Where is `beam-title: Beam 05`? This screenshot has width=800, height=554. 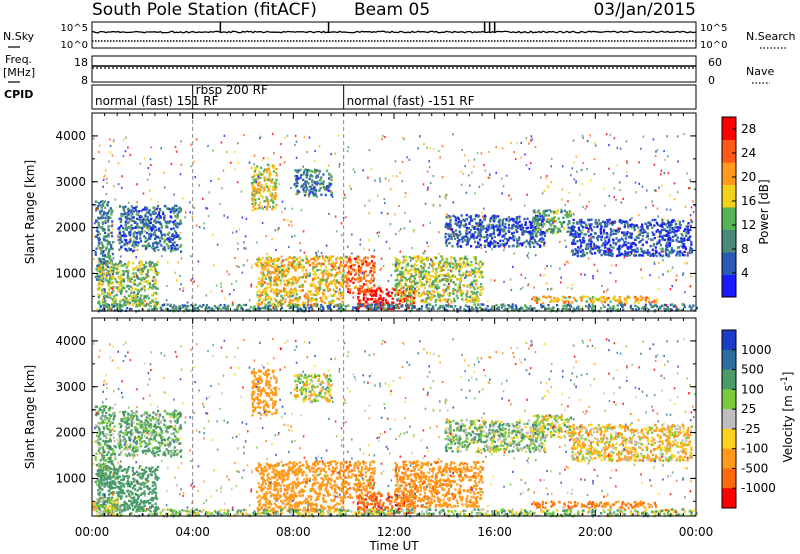
beam-title: Beam 05 is located at coordinates (392, 10).